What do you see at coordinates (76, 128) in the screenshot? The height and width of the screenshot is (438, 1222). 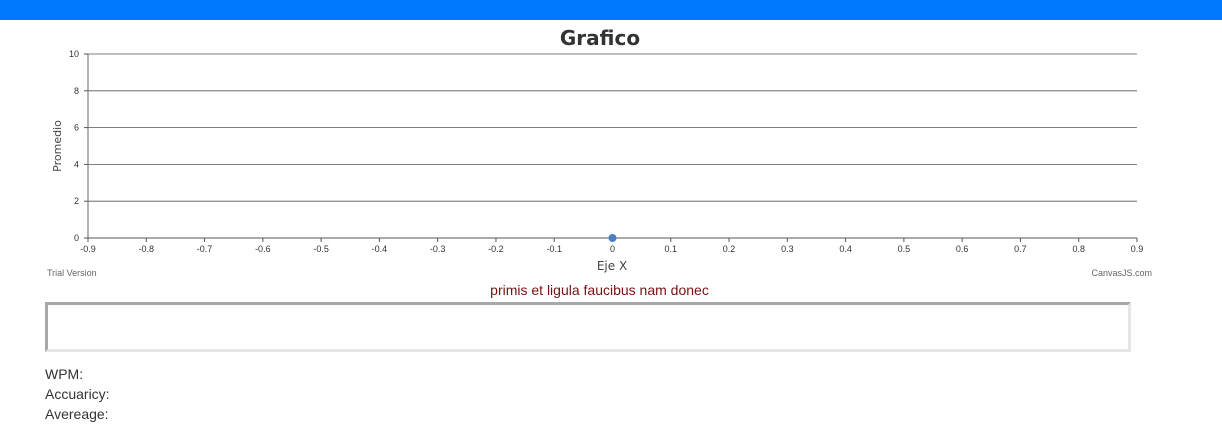 I see `y-tick-label: 6` at bounding box center [76, 128].